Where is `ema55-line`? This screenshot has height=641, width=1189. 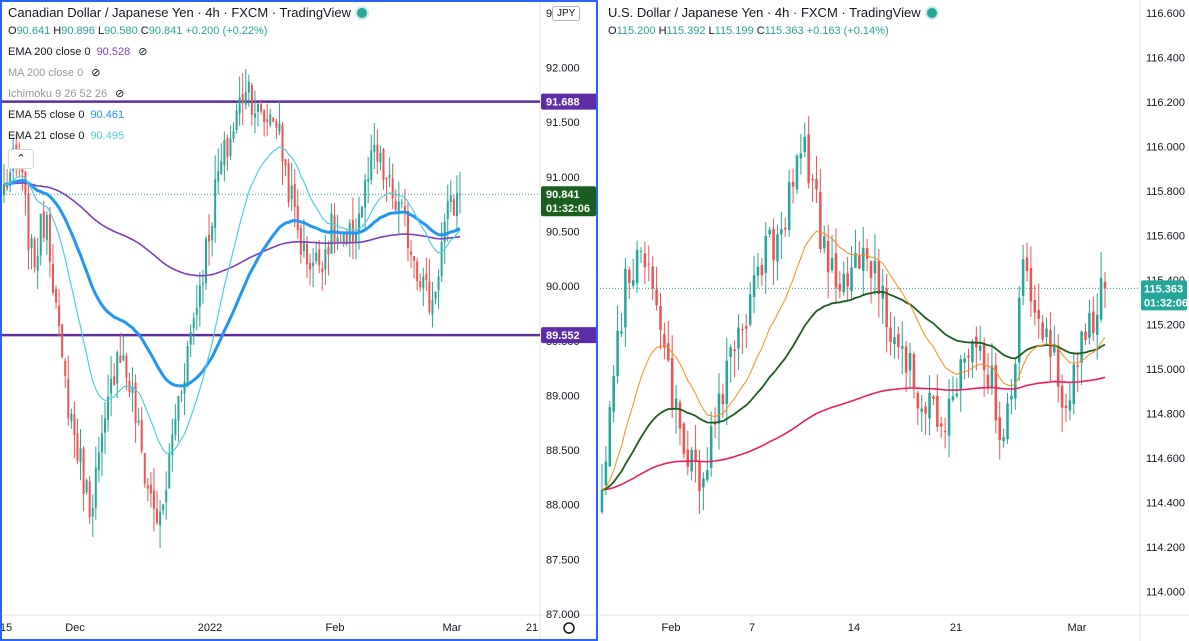
ema55-line is located at coordinates (853, 390).